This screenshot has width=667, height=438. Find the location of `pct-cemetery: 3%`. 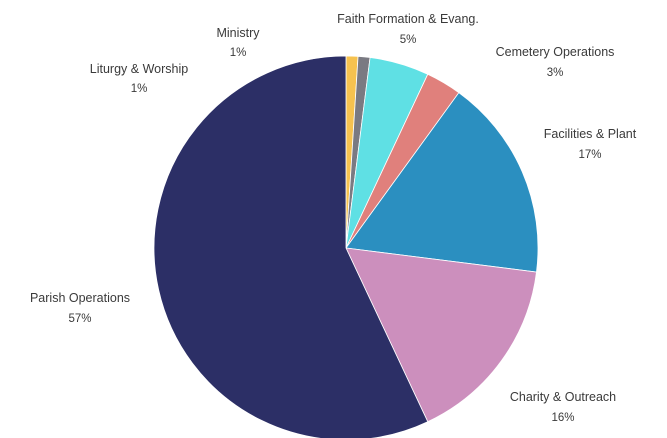

pct-cemetery: 3% is located at coordinates (555, 73).